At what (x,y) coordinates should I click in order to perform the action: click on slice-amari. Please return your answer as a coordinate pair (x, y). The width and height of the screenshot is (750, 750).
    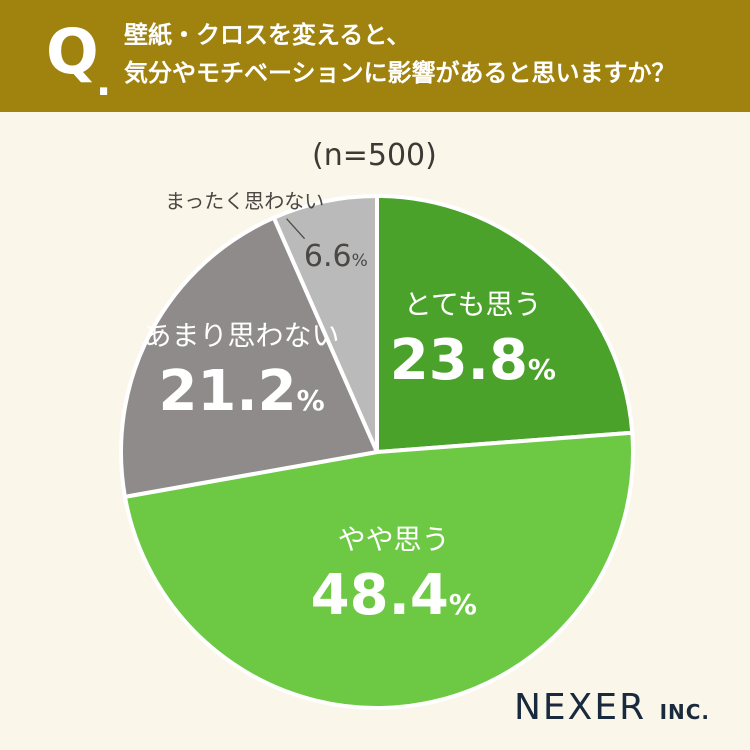
    Looking at the image, I should click on (249, 357).